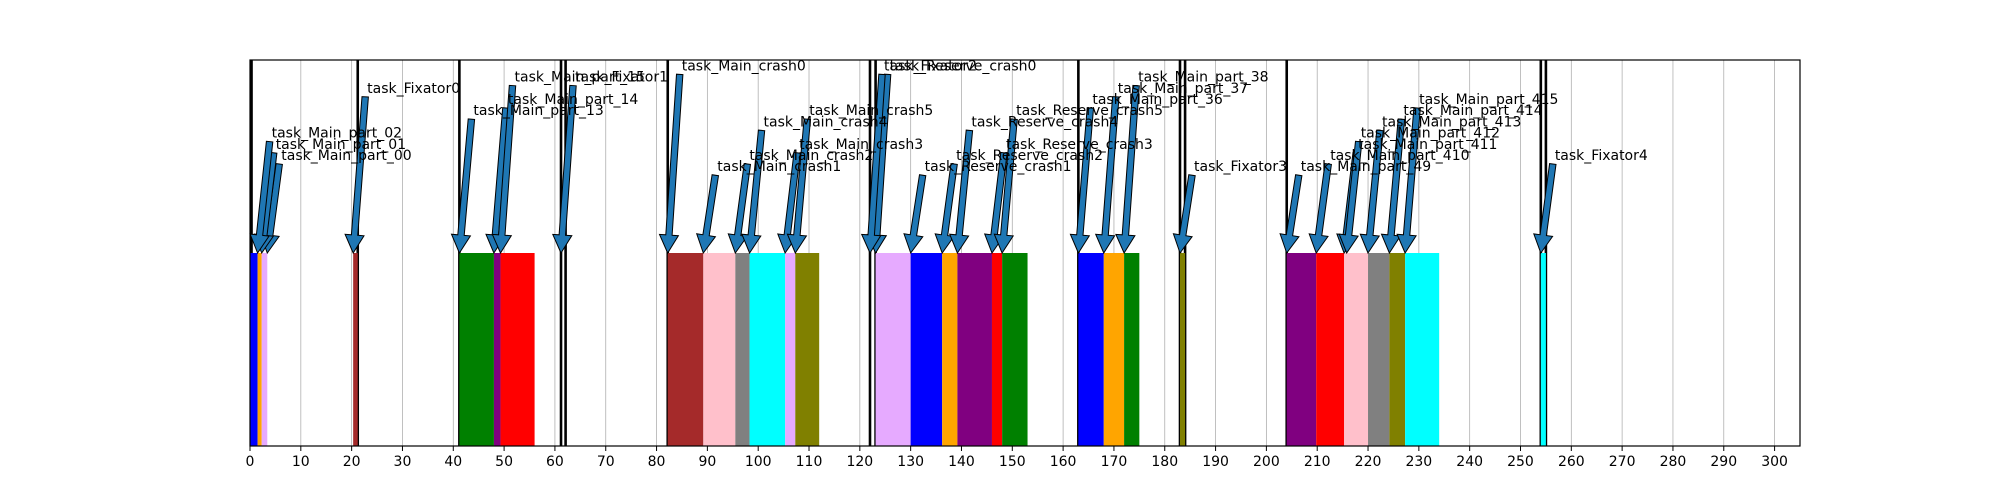  Describe the element at coordinates (779, 167) in the screenshot. I see `annotation-label: task_Main_crash1` at that location.